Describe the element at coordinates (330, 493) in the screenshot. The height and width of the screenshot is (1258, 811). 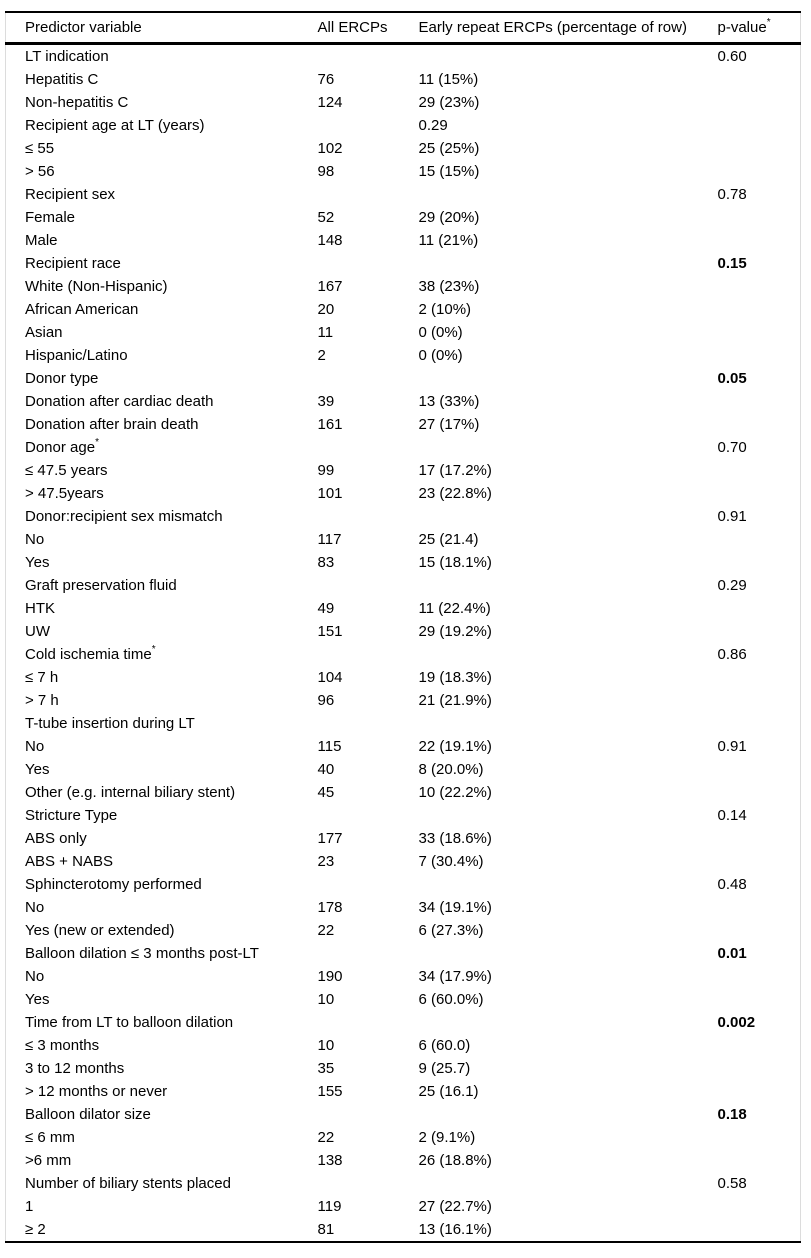
I see `cell-all-ercps: 101` at that location.